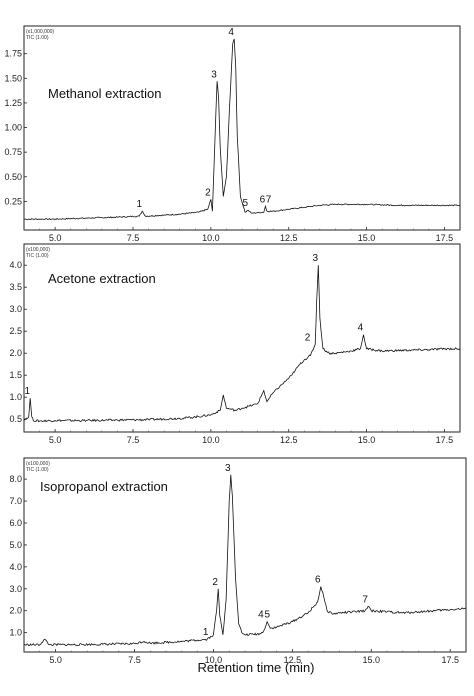 The width and height of the screenshot is (474, 696). Describe the element at coordinates (193, 325) in the screenshot. I see `acetone-peak-labels: 1 2 3 4` at that location.